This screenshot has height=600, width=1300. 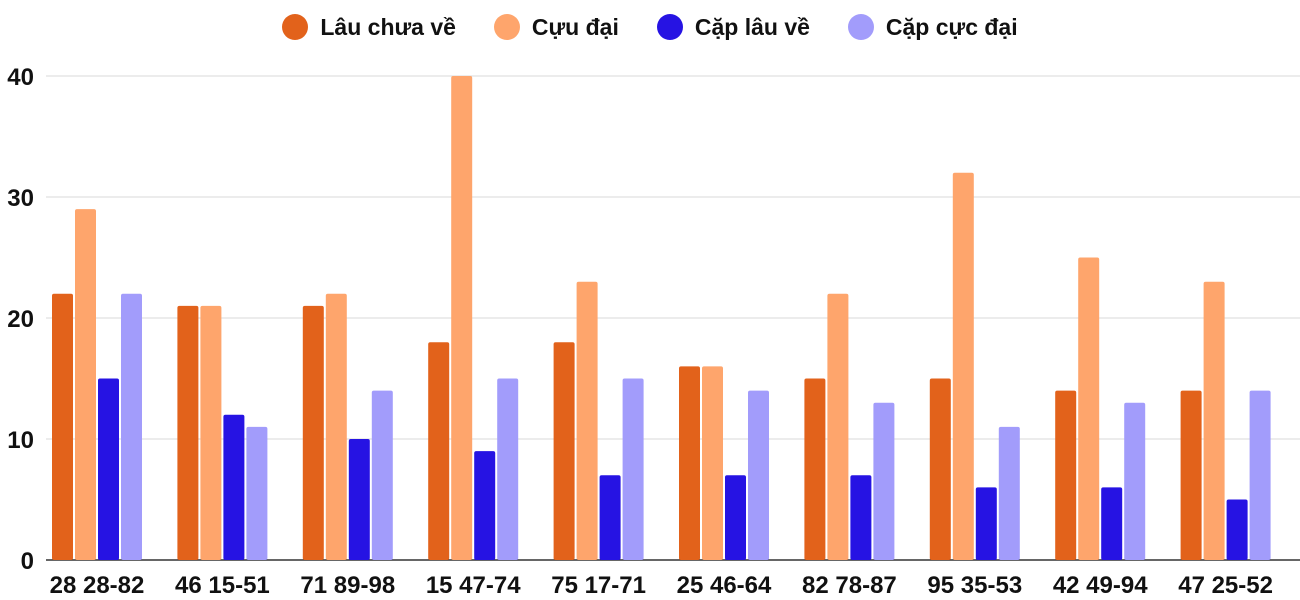 I want to click on legend-label: Cặp lâu về, so click(x=752, y=26).